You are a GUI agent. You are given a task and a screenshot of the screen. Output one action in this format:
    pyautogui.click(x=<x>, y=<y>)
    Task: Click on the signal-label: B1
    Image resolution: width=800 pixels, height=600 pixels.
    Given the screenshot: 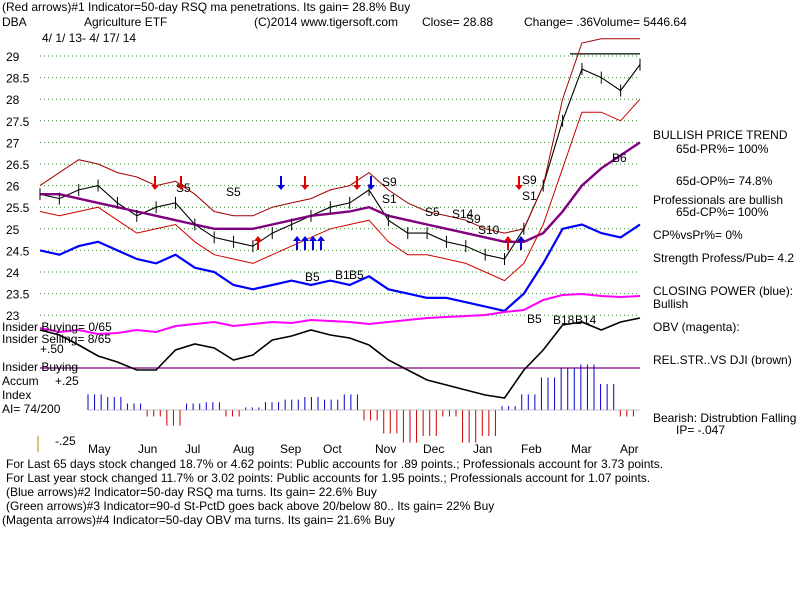 What is the action you would take?
    pyautogui.click(x=342, y=275)
    